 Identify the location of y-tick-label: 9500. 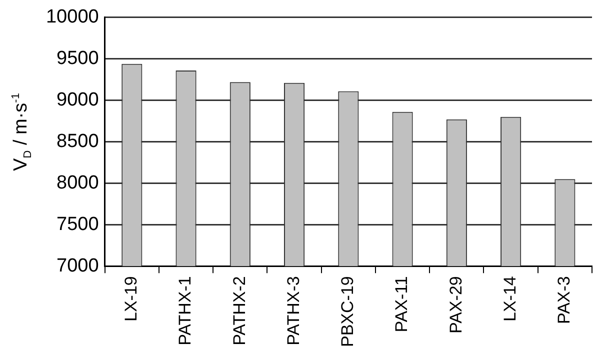
(77, 59).